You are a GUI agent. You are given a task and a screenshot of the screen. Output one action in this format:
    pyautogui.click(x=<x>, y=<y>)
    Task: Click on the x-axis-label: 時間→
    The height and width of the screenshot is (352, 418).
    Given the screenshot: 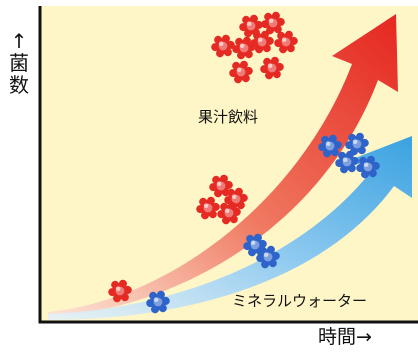 What is the action you would take?
    pyautogui.click(x=345, y=337)
    